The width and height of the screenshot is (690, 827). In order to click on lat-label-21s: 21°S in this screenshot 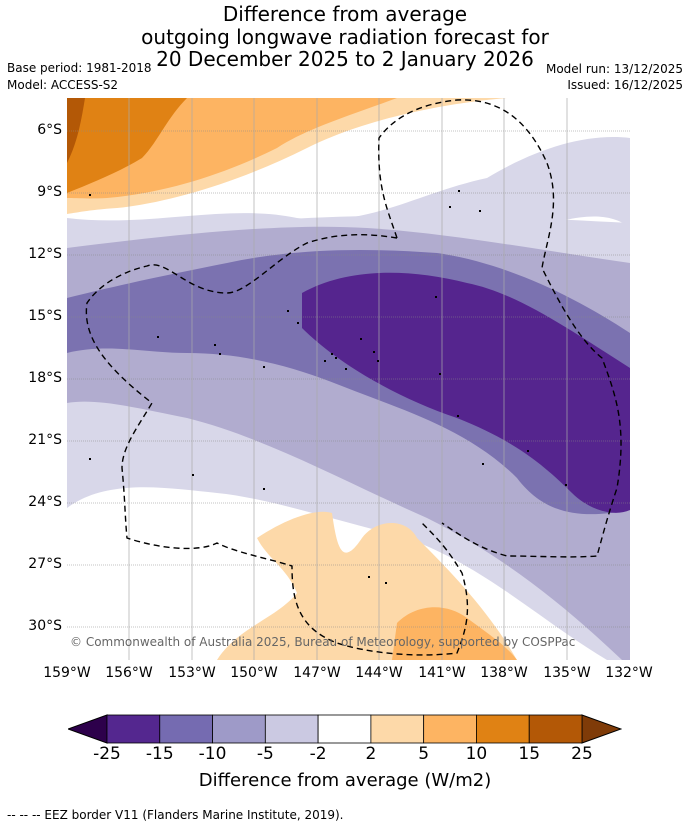, I will do `click(45, 440)`.